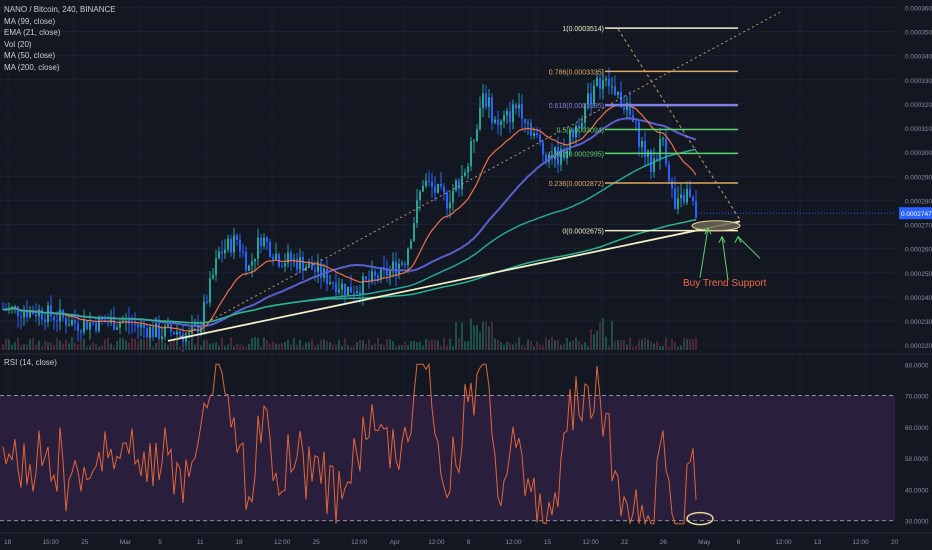 The image size is (932, 550). What do you see at coordinates (30, 56) in the screenshot?
I see `legend-ma50: MA (50, close)` at bounding box center [30, 56].